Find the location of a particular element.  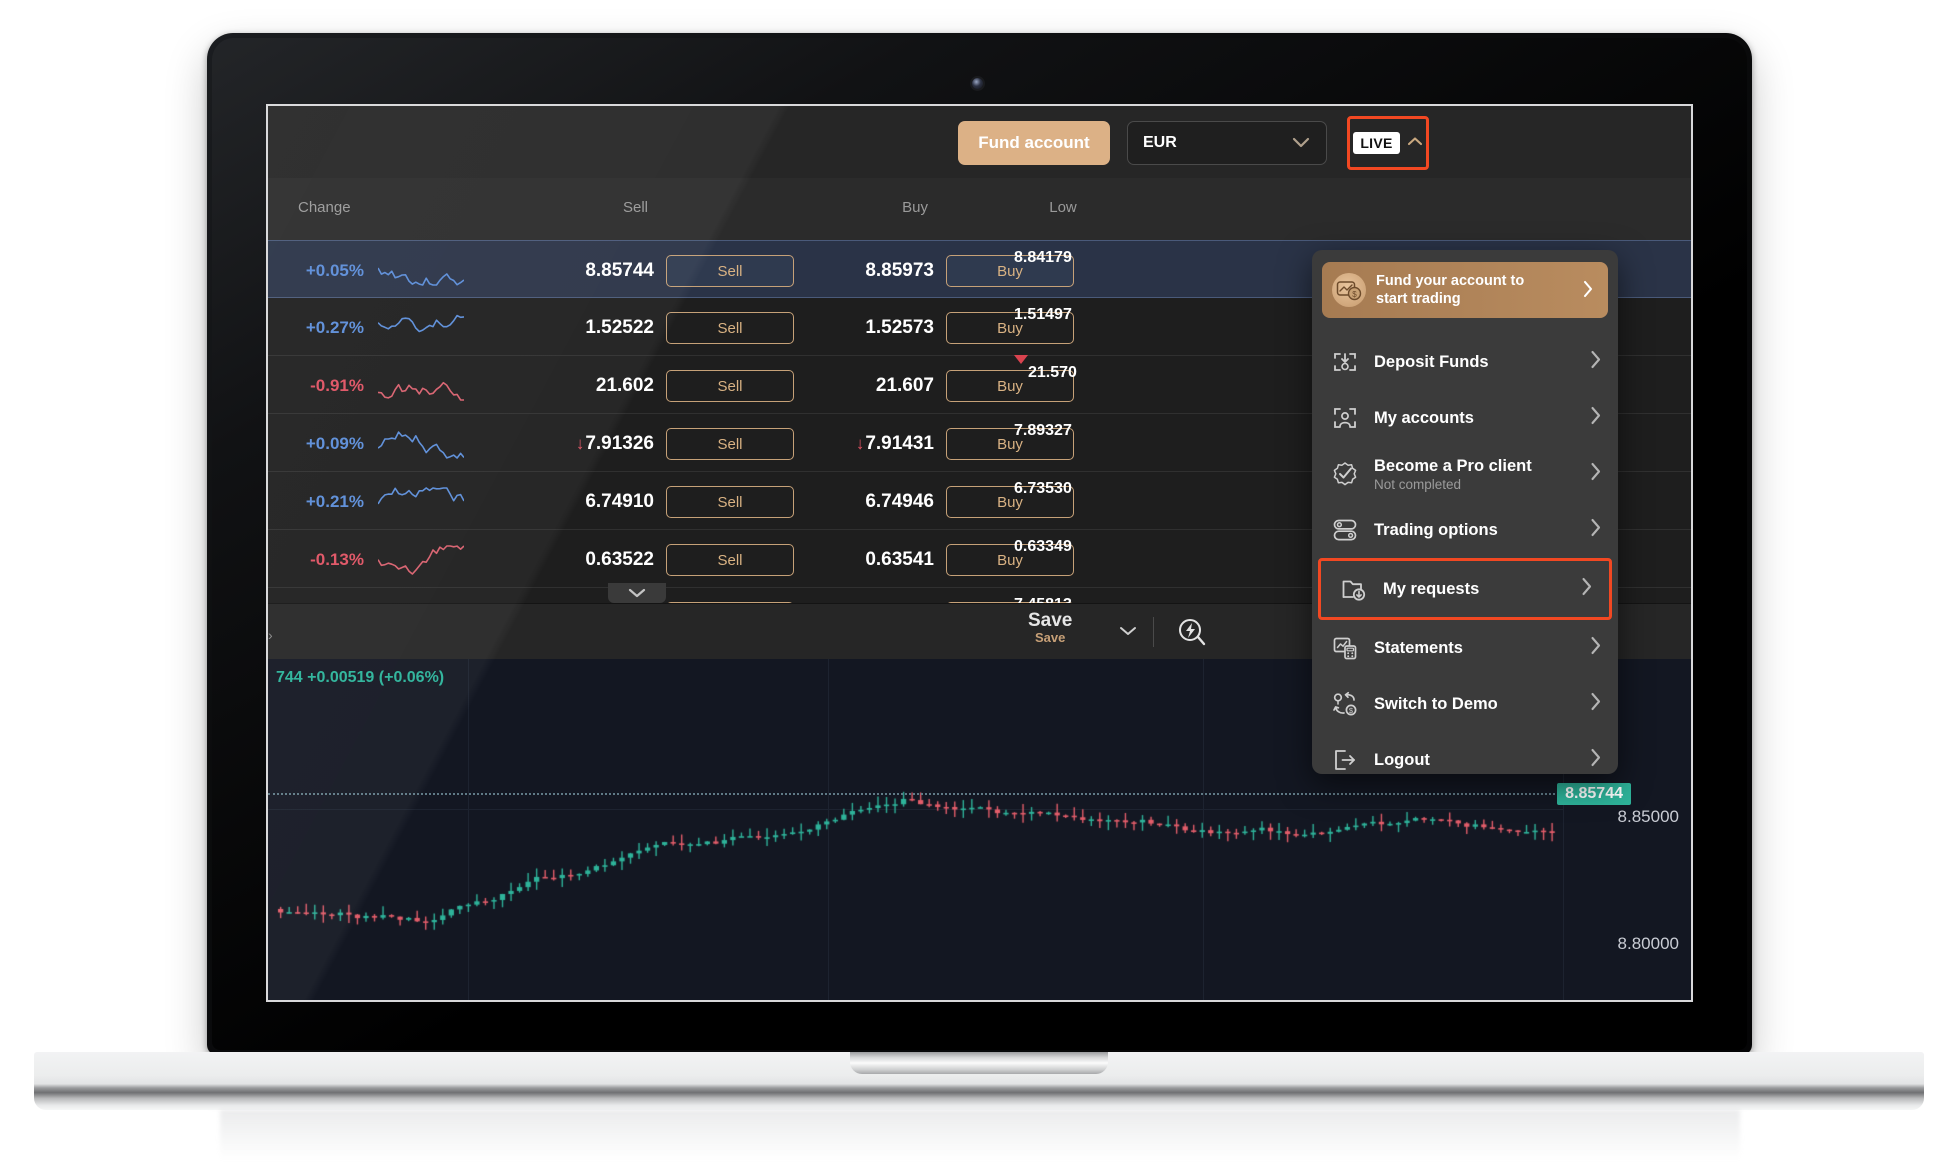

chevron-down-icon is located at coordinates (1301, 145).